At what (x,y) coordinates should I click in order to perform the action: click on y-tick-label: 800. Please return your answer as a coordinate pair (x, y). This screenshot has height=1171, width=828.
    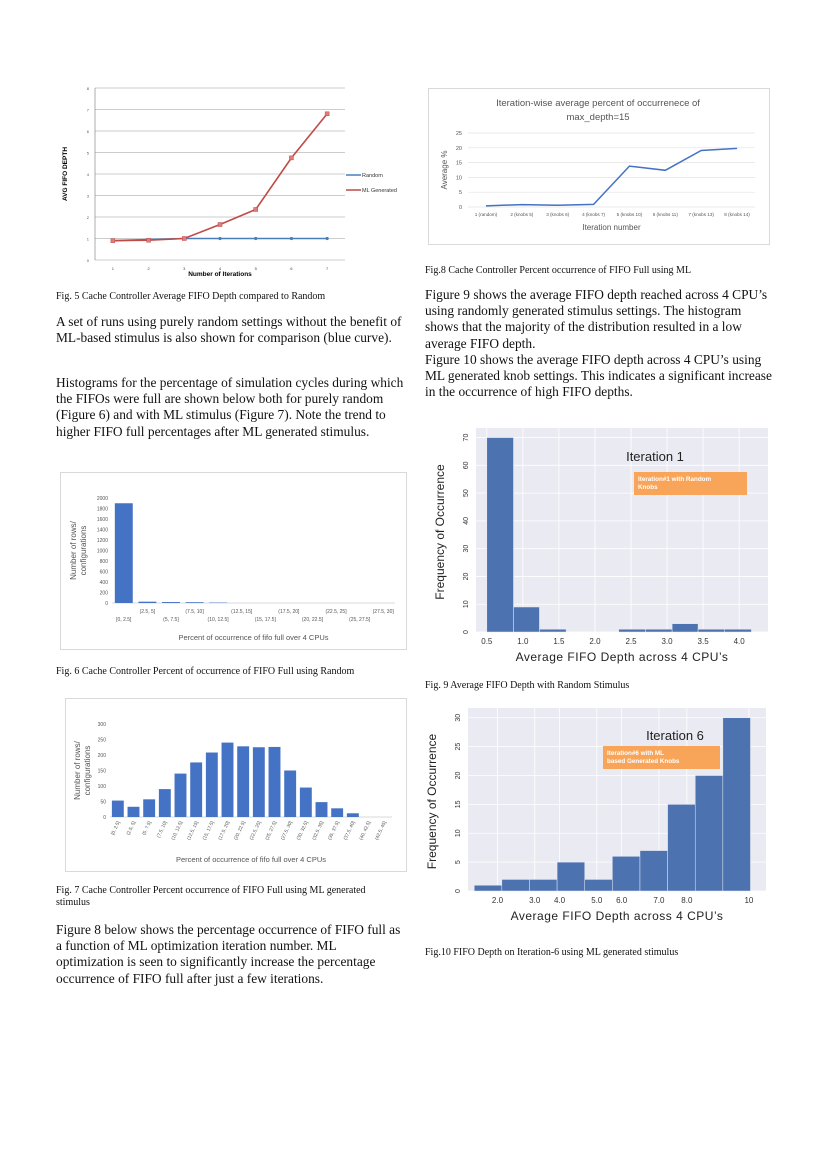
    Looking at the image, I should click on (104, 562).